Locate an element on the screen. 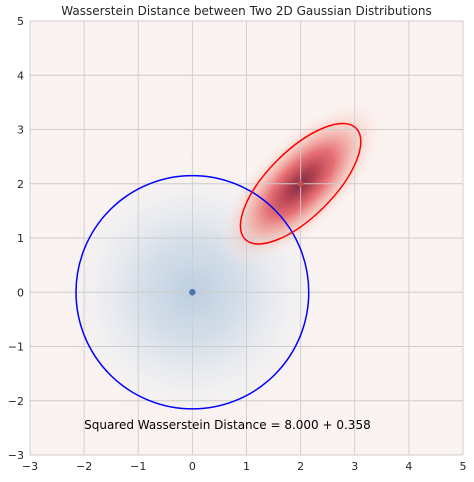 The width and height of the screenshot is (474, 482). y-tick-label: −3 is located at coordinates (16, 455).